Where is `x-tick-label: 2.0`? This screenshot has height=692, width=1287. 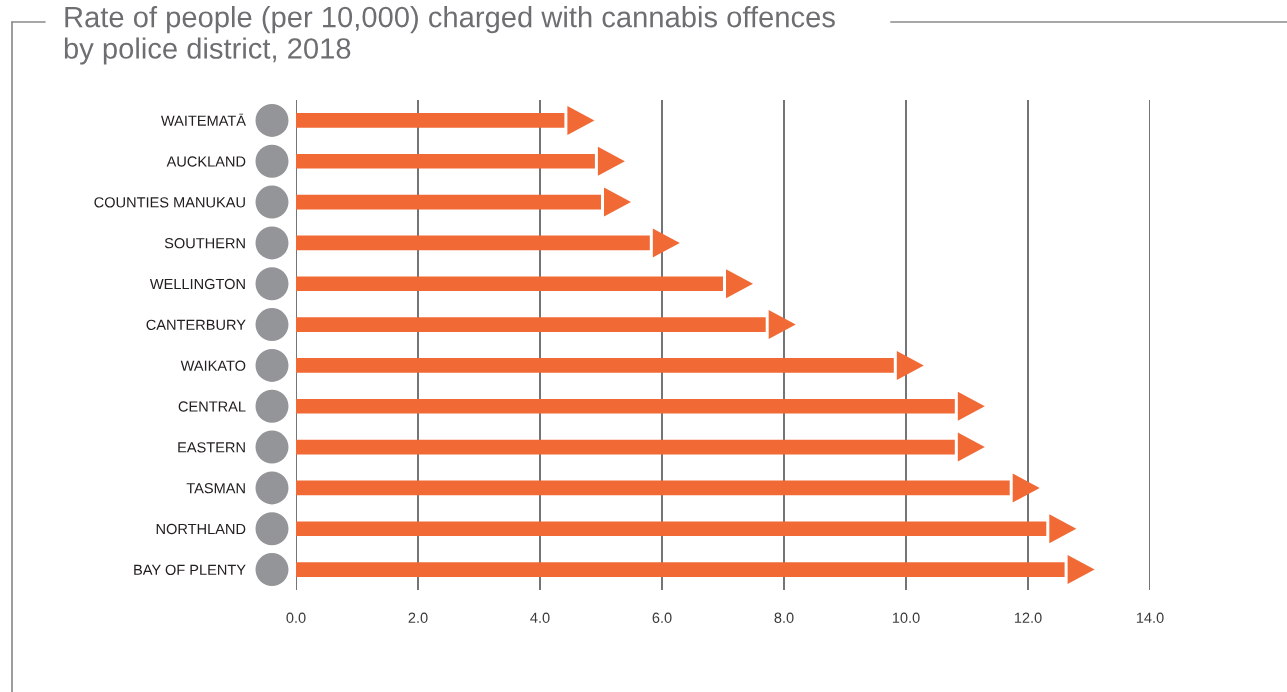 x-tick-label: 2.0 is located at coordinates (418, 617).